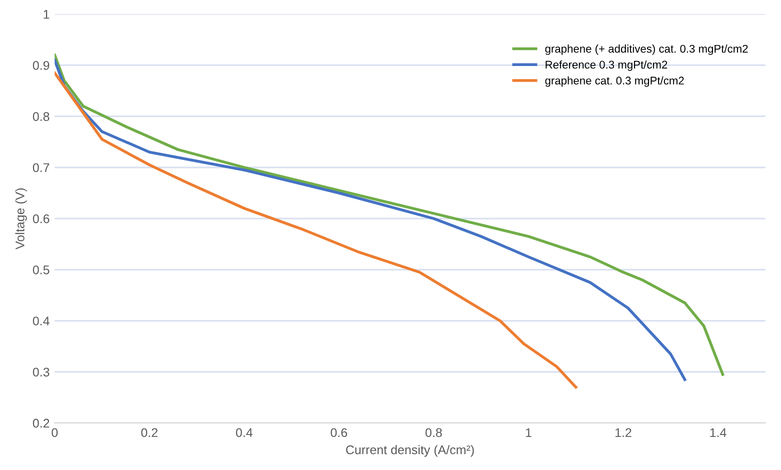  Describe the element at coordinates (41, 321) in the screenshot. I see `y-tick-label: 0.4` at that location.